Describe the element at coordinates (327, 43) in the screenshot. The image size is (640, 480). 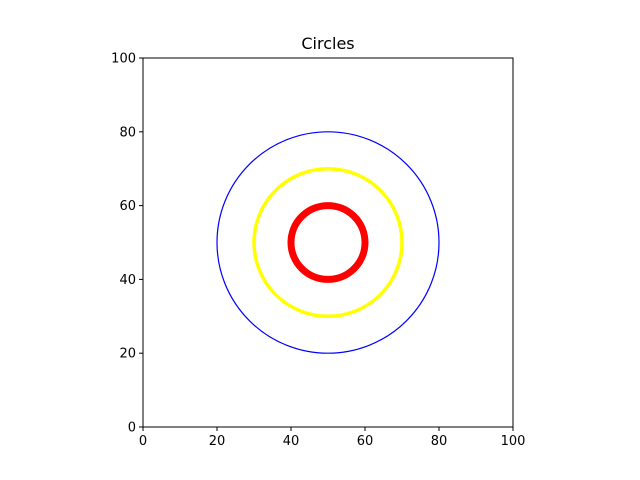
I see `chart-title: Circles` at that location.